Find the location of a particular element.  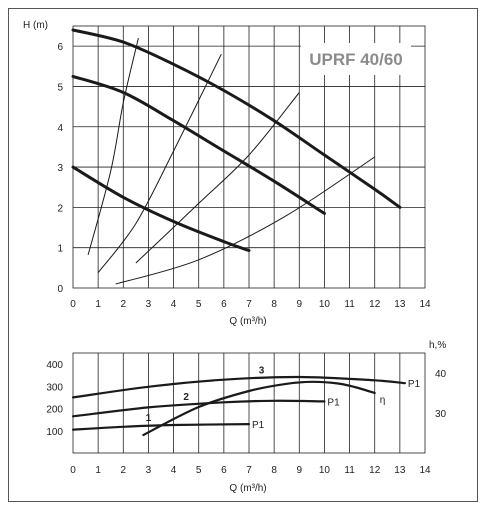

power-curve-end-label-2: P1 is located at coordinates (333, 402).